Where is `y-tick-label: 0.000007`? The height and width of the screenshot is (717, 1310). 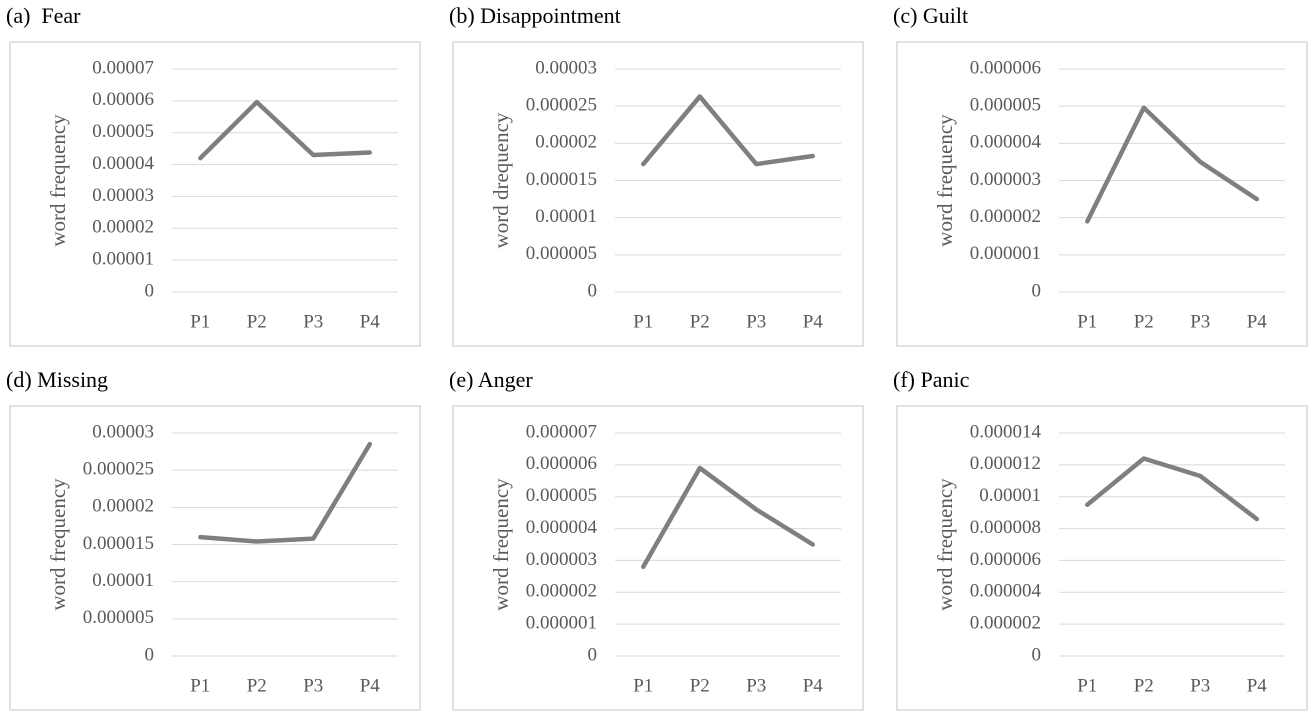 y-tick-label: 0.000007 is located at coordinates (561, 431).